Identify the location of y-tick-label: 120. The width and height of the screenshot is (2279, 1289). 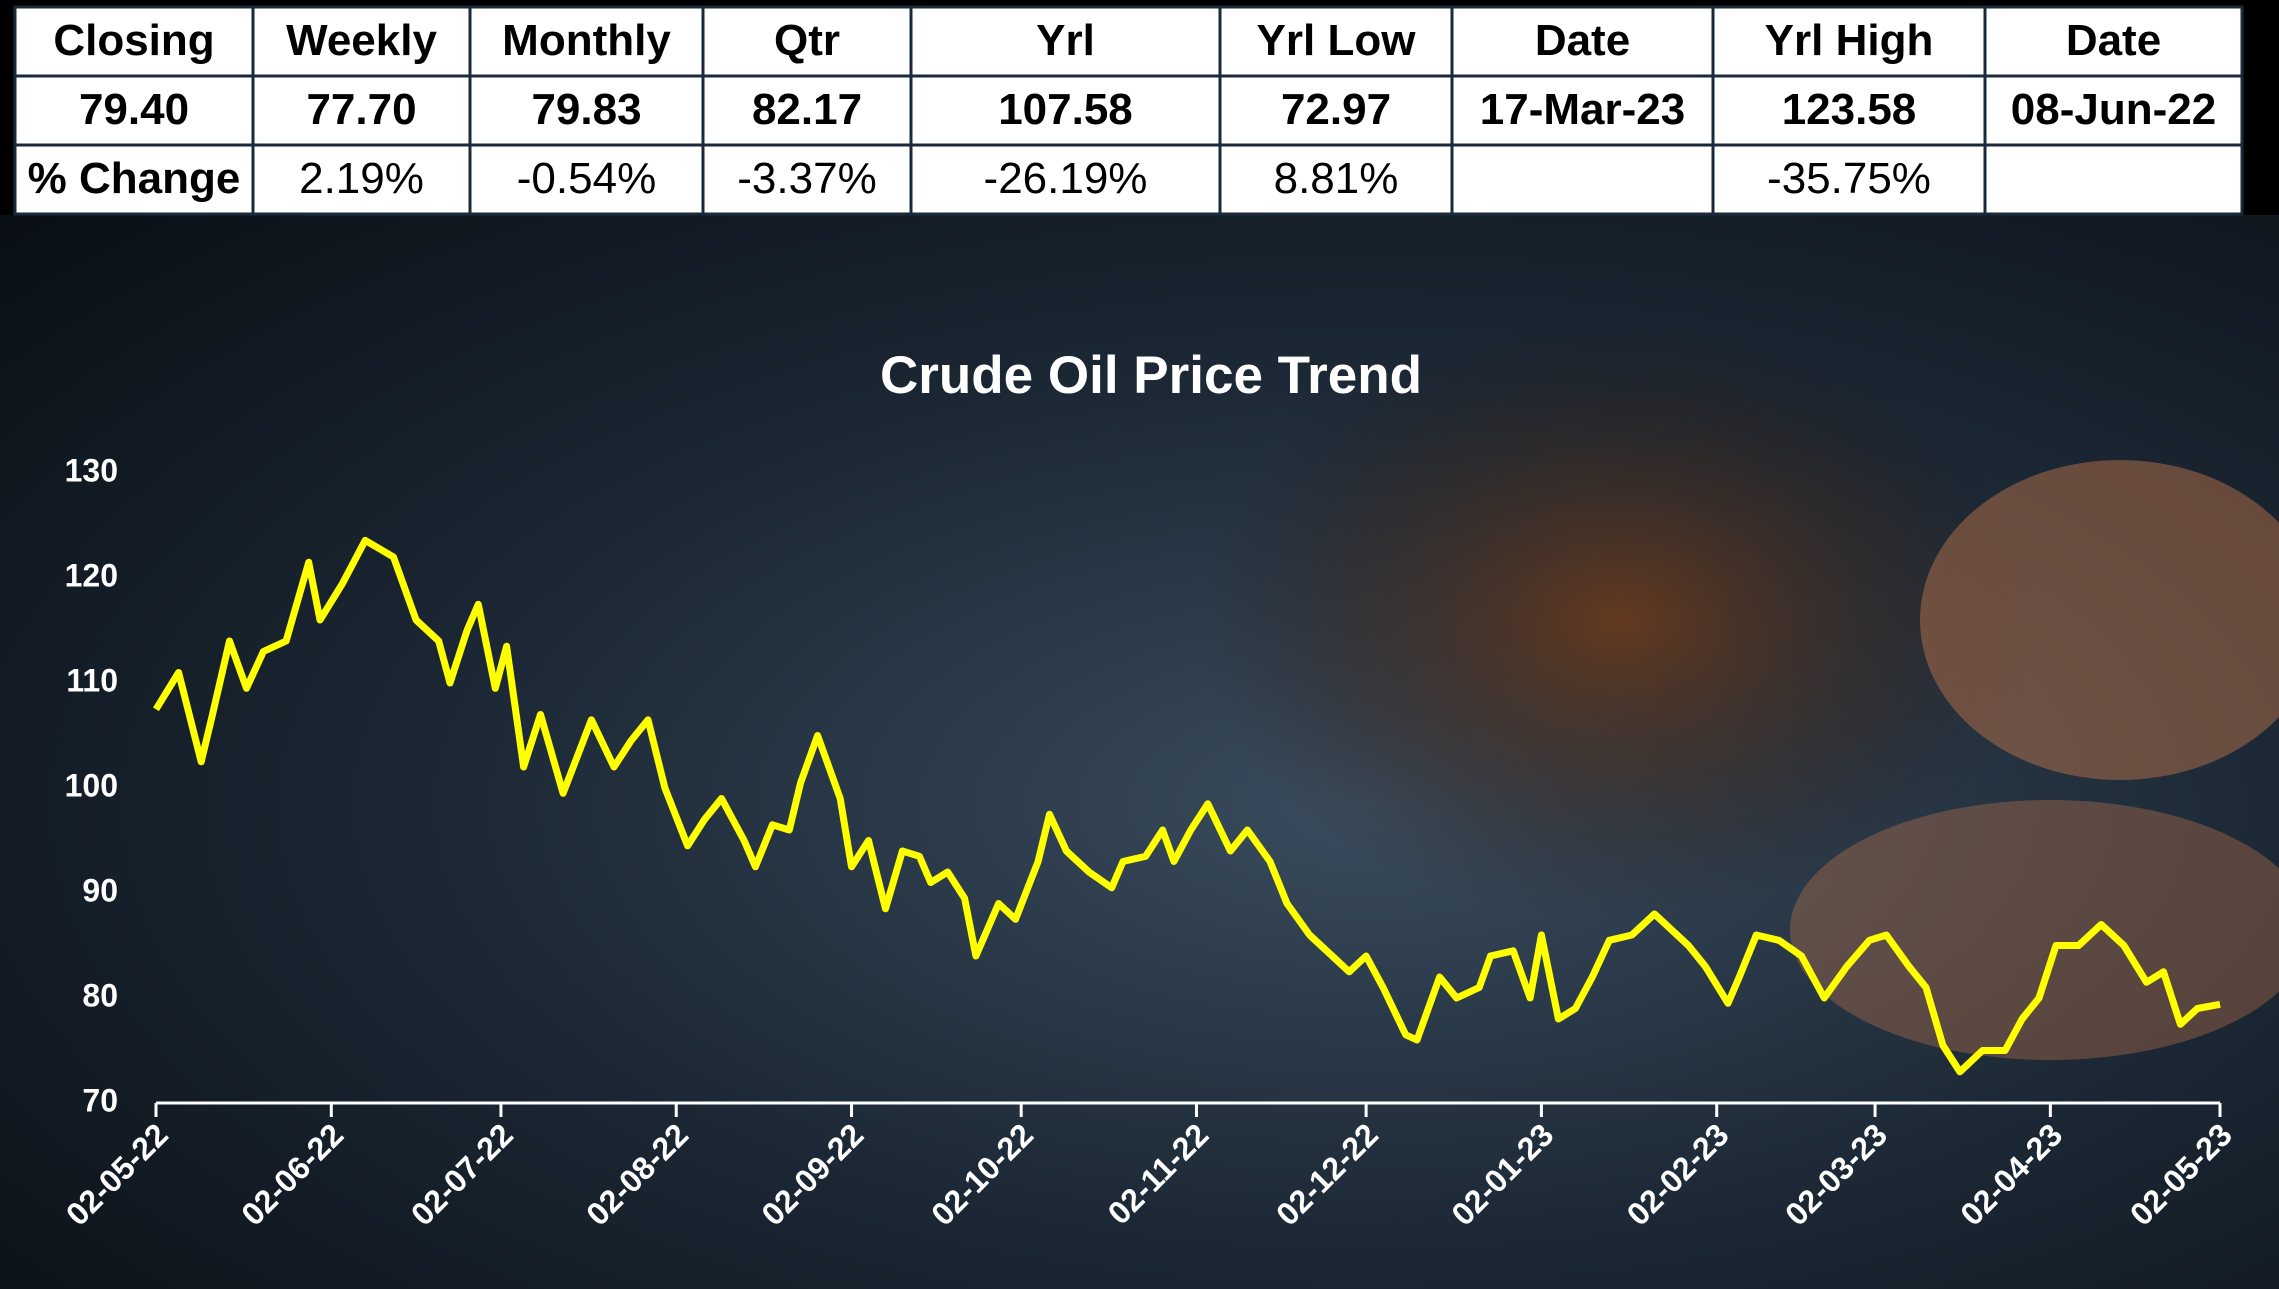
(91, 575).